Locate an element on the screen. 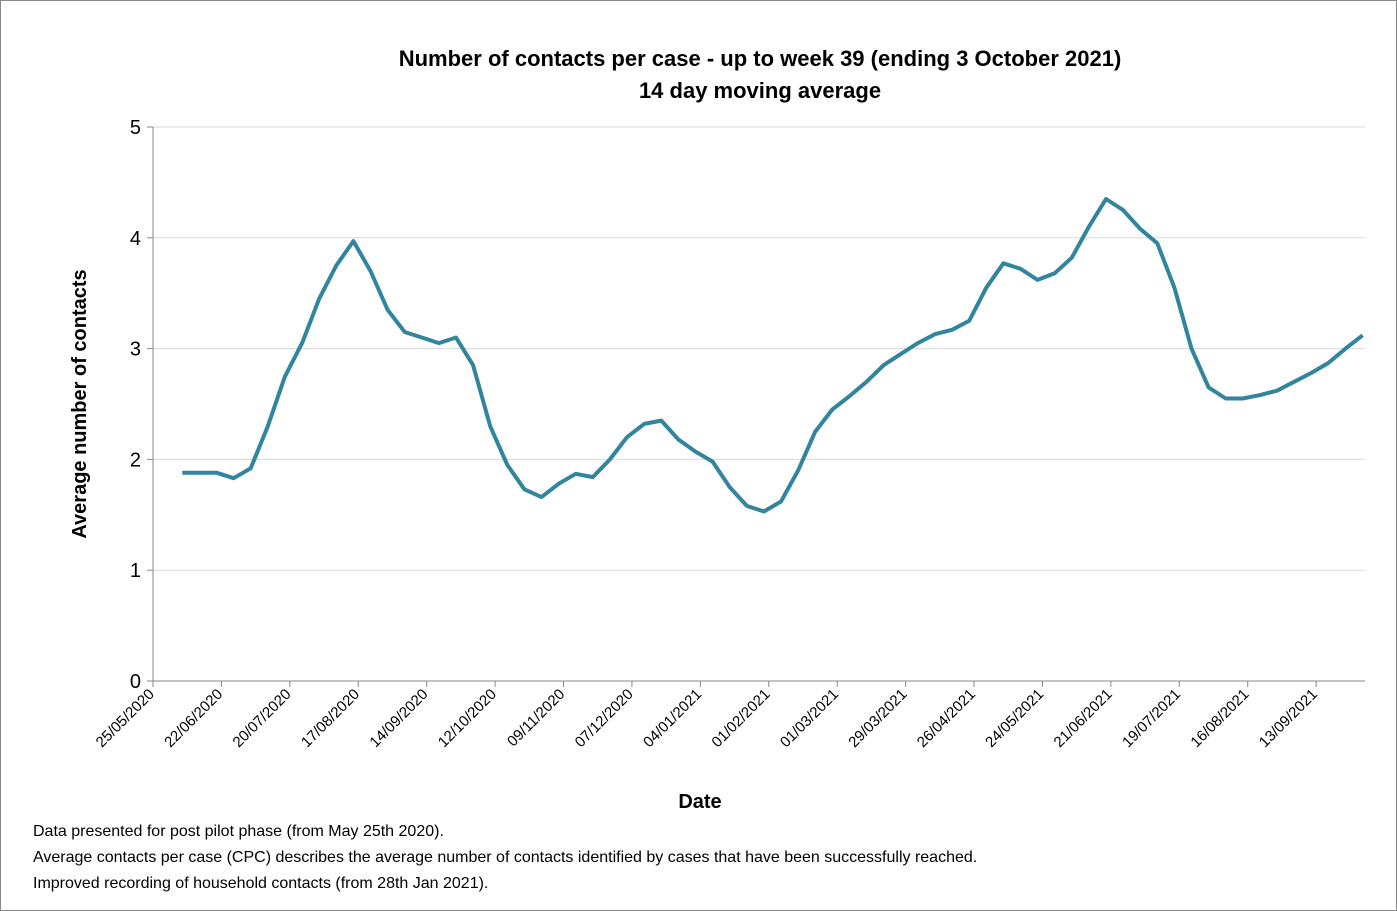 The height and width of the screenshot is (911, 1397). x-axis-label: Date is located at coordinates (699, 802).